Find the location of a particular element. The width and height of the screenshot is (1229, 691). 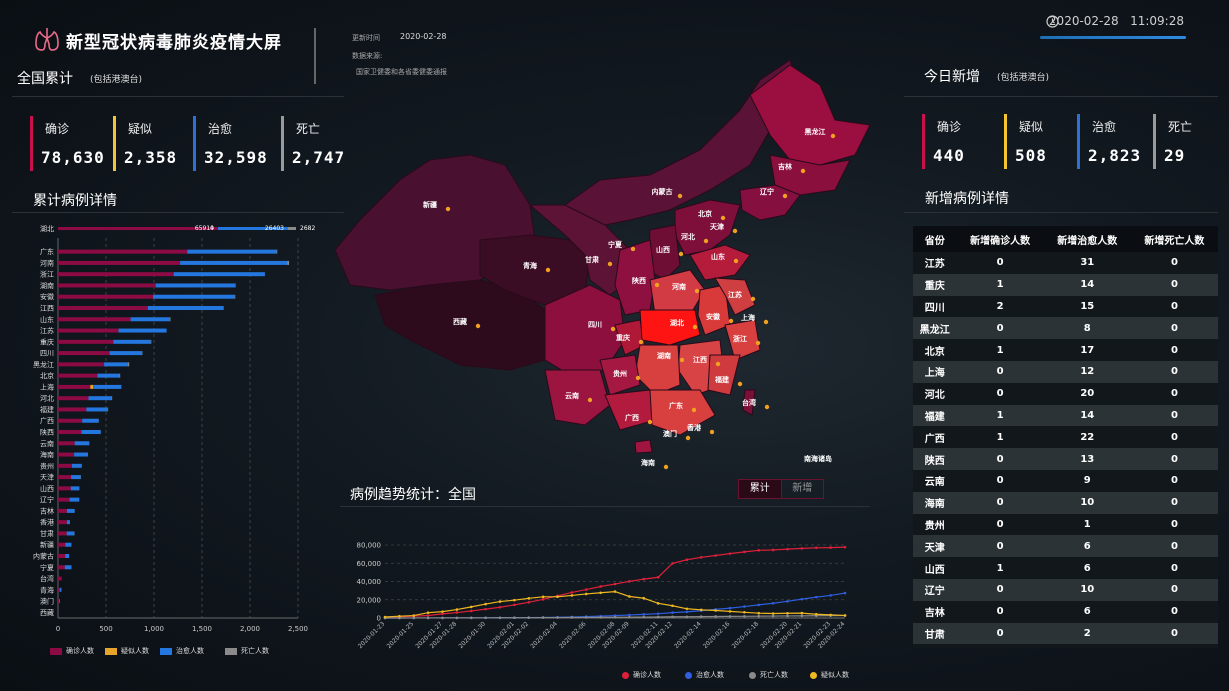

table-cell: 31 is located at coordinates (1087, 263).